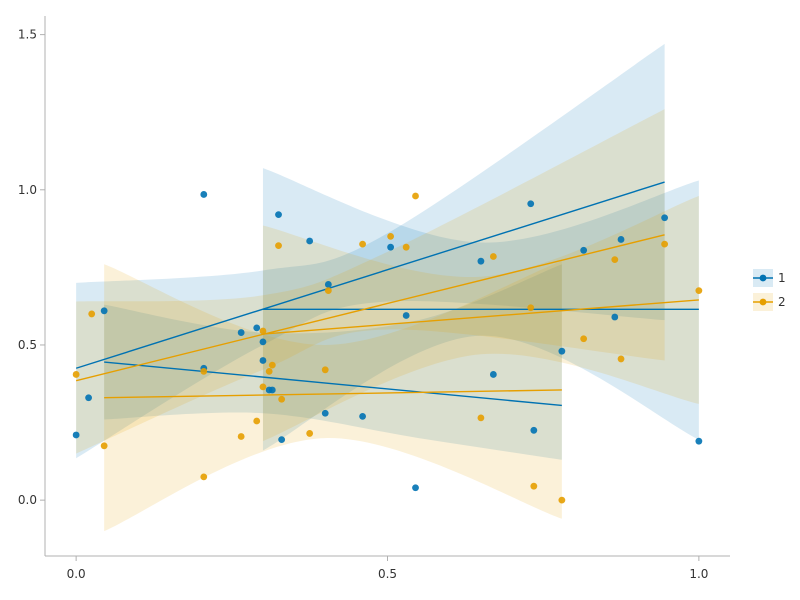 This screenshot has width=800, height=600. Describe the element at coordinates (387, 574) in the screenshot. I see `x-tick-label: 0.5` at that location.